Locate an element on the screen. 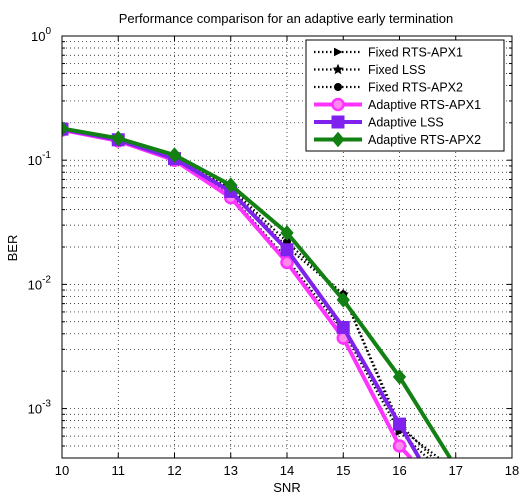  y-tick-label: 10⁻³ is located at coordinates (40, 408).